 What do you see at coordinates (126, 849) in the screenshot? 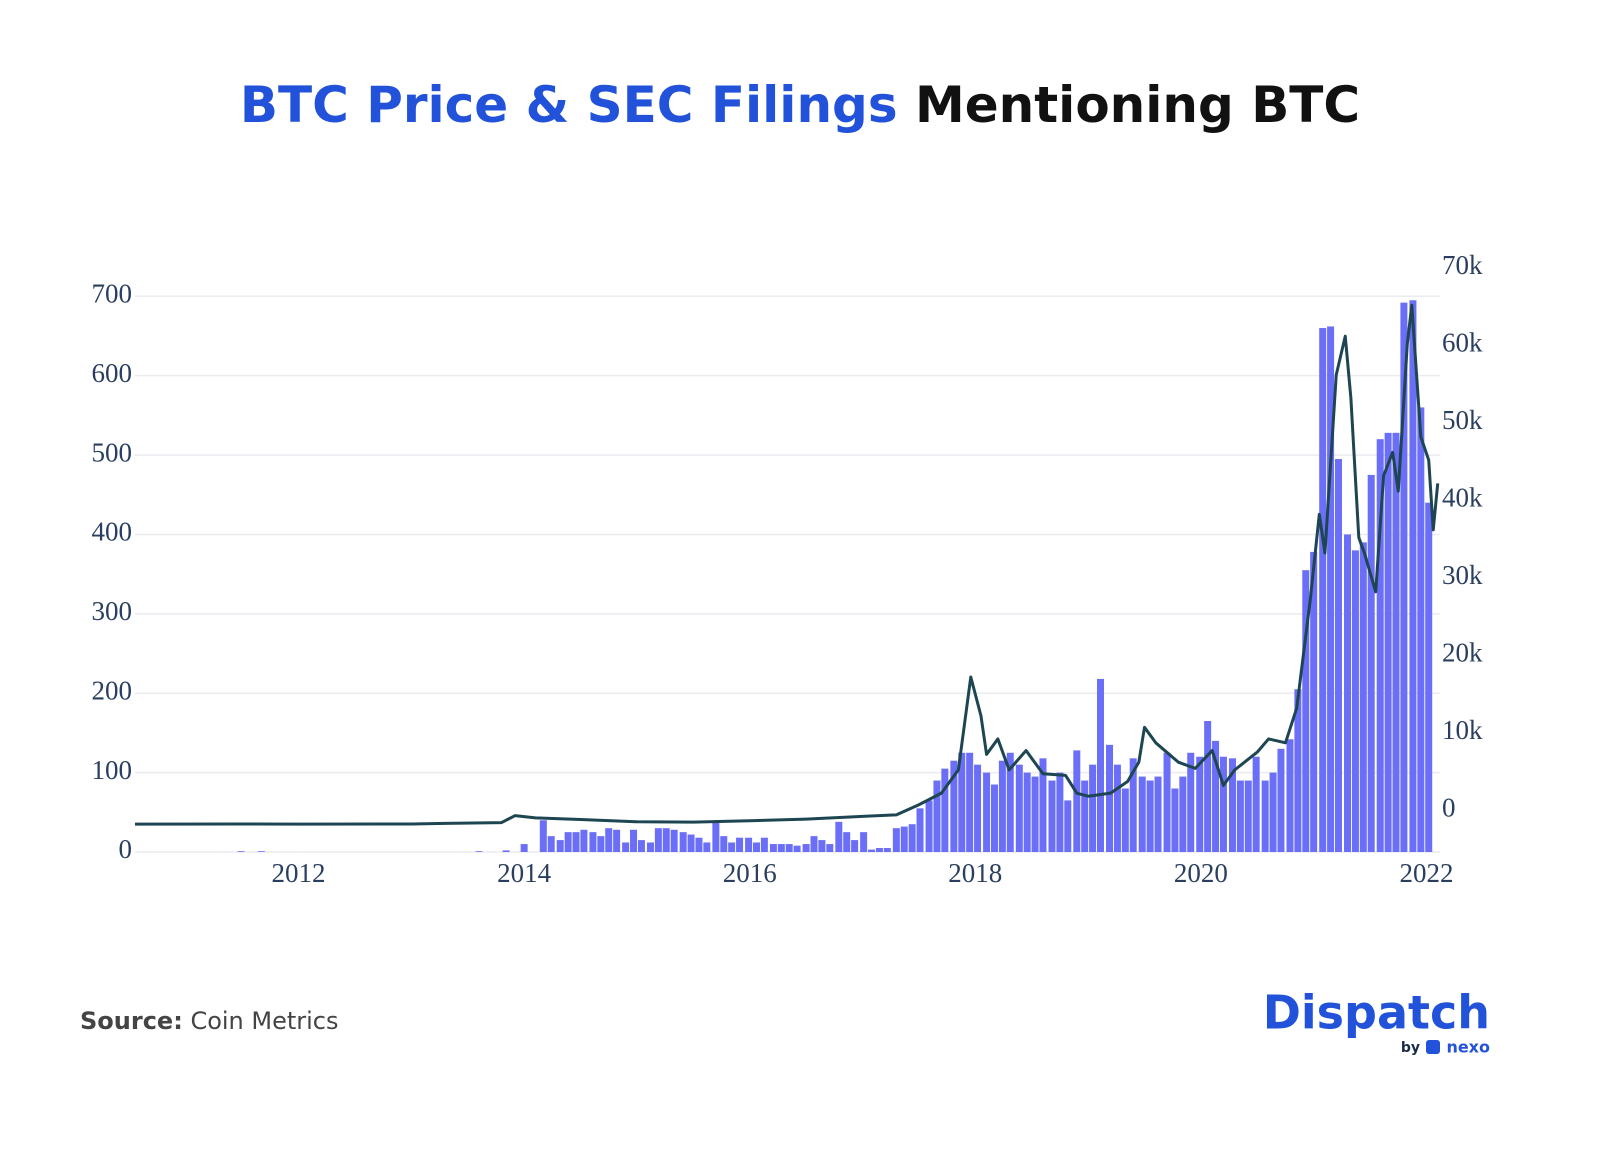
I see `y-tick-label: 0` at bounding box center [126, 849].